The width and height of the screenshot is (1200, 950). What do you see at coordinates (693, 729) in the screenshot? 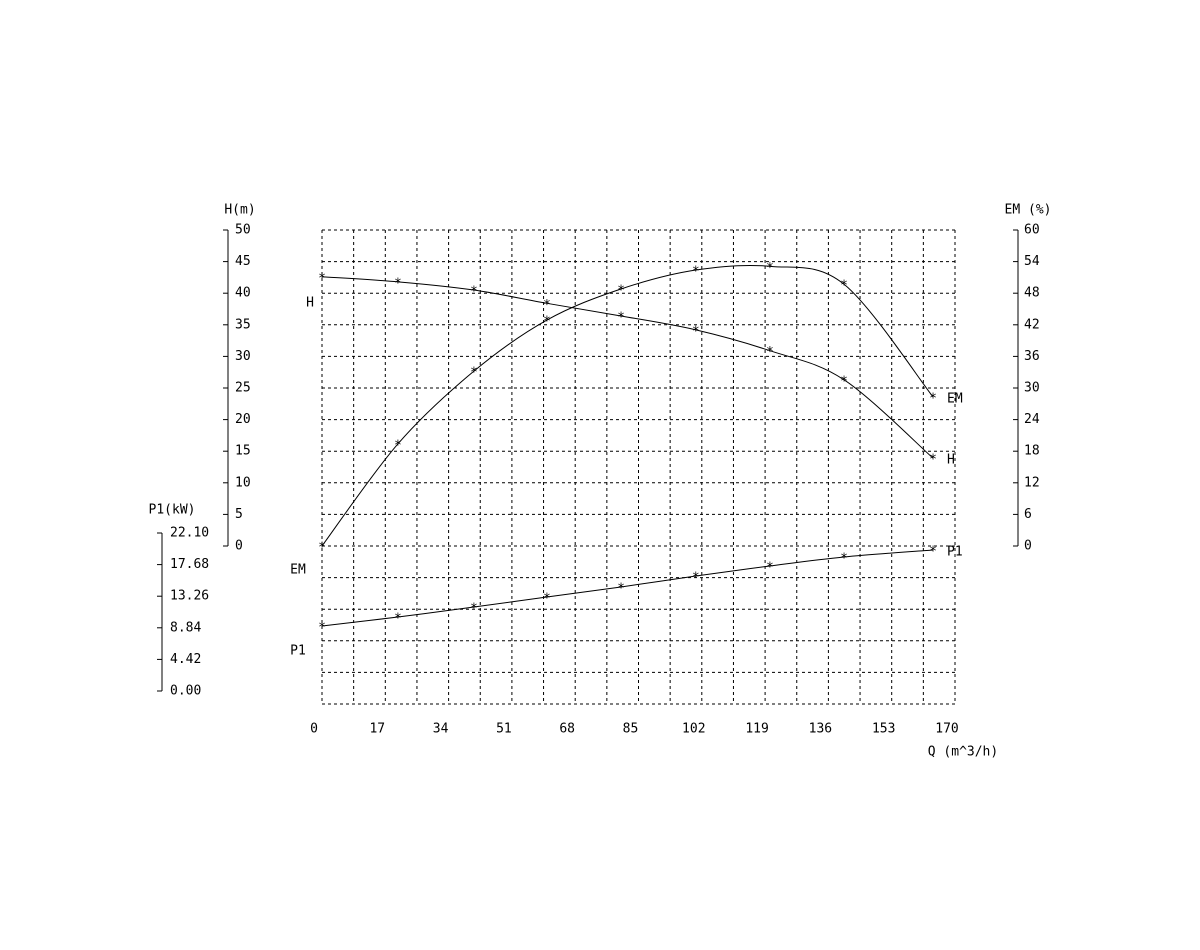
I see `x-tick-label: 102` at bounding box center [693, 729].